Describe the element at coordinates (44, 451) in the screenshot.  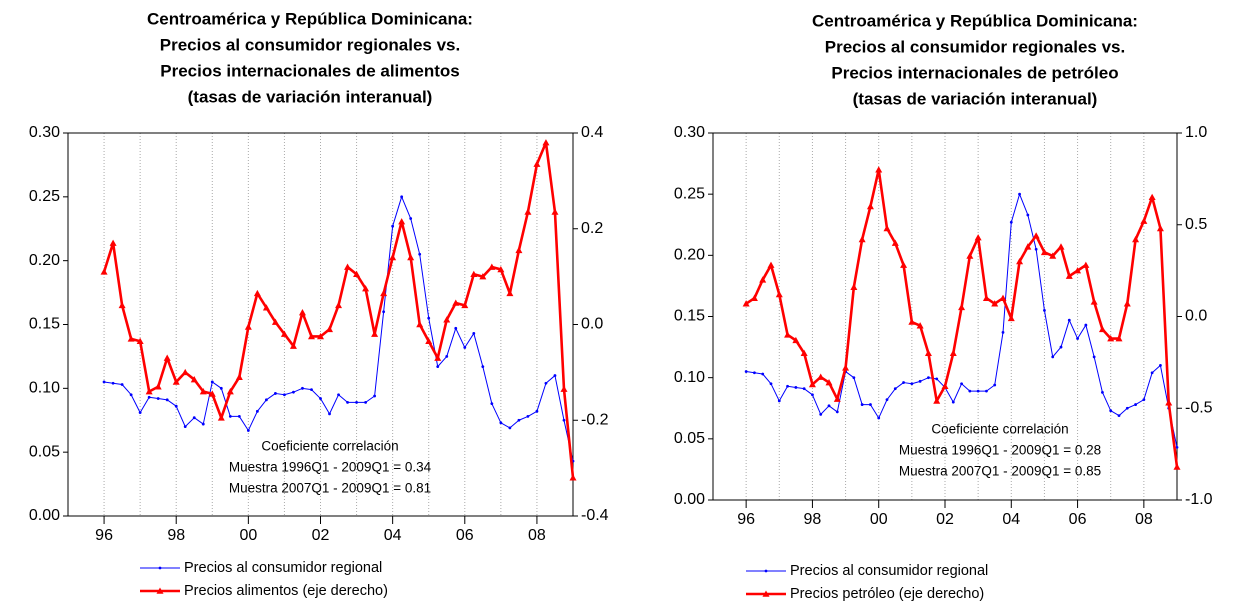
I see `y-tick-label: 0.05` at that location.